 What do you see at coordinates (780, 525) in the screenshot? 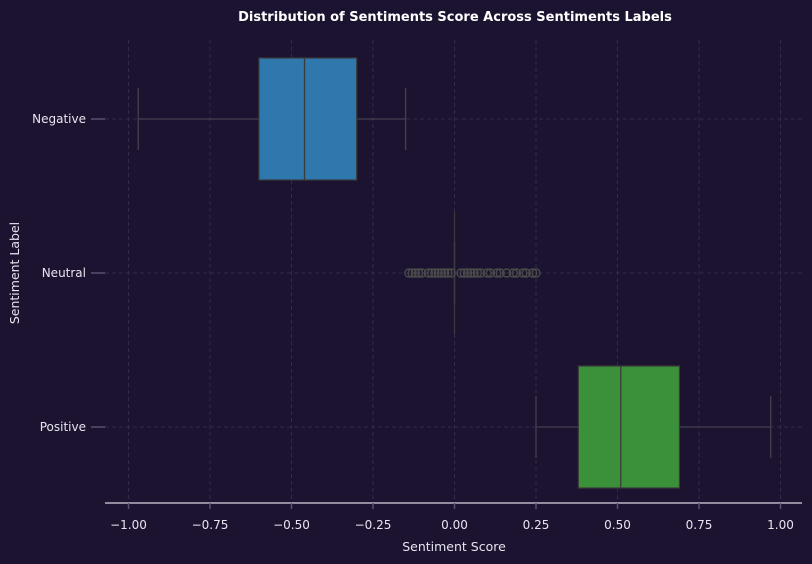
I see `x-tick-label: 1.00` at bounding box center [780, 525].